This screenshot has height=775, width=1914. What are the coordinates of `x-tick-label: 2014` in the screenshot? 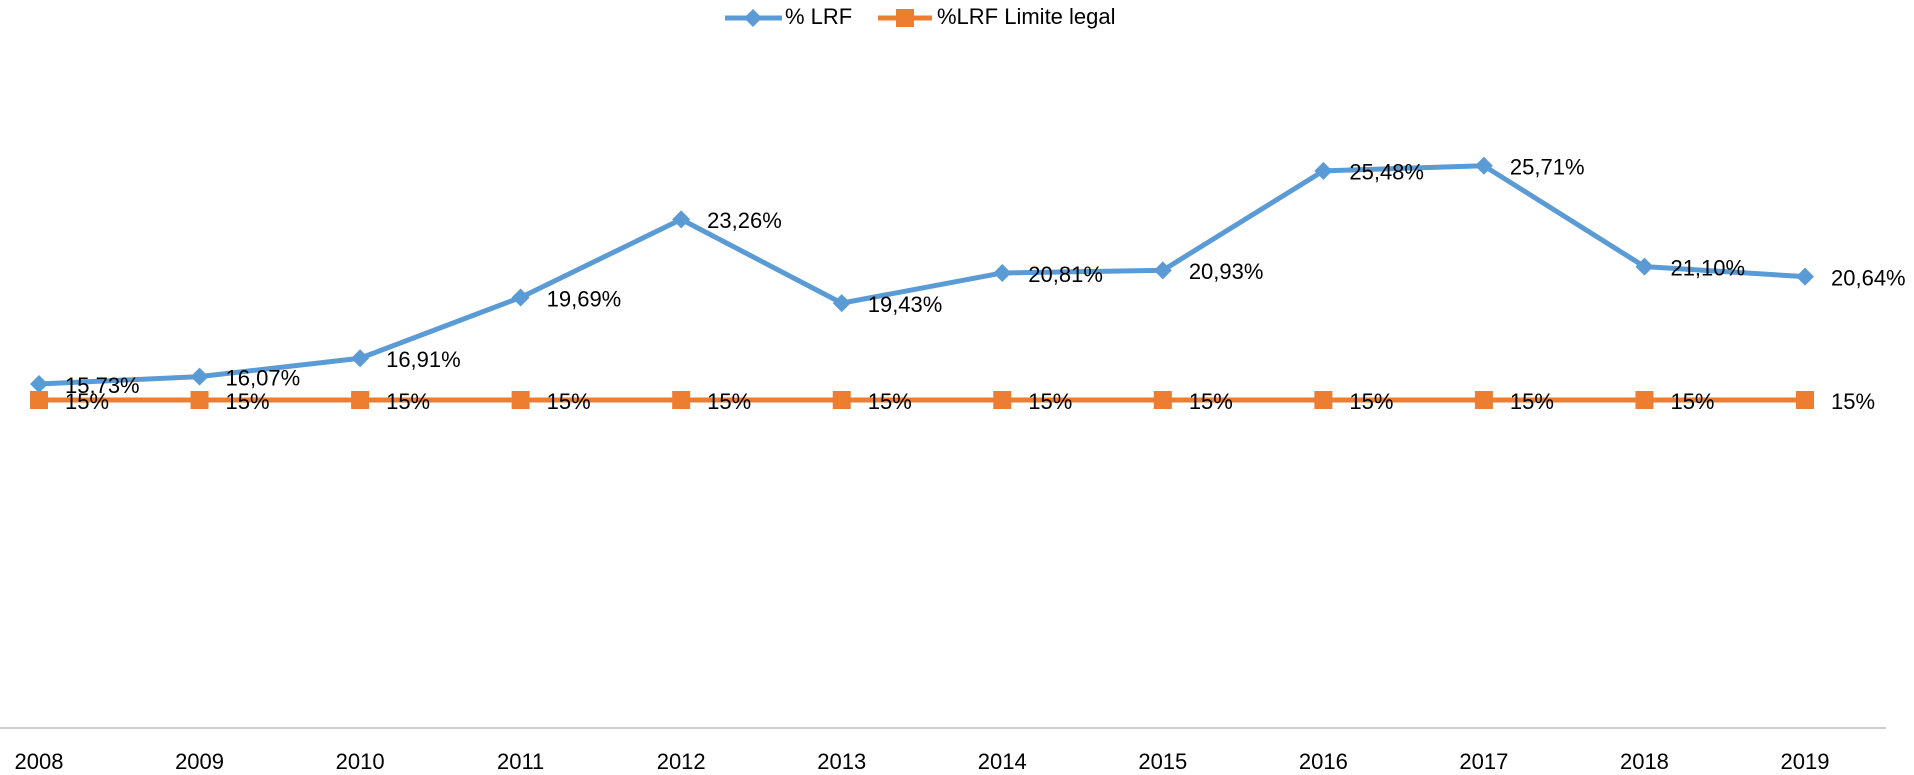 It's located at (1002, 761).